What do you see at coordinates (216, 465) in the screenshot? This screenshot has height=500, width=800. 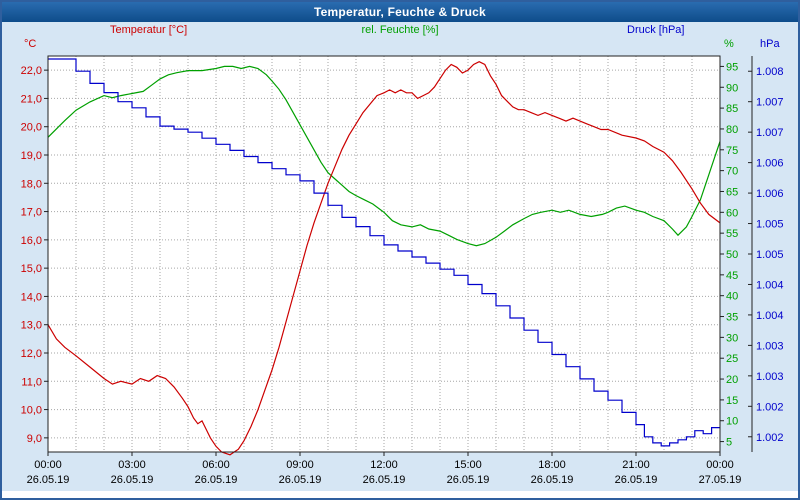 I see `time-label: 06:00` at bounding box center [216, 465].